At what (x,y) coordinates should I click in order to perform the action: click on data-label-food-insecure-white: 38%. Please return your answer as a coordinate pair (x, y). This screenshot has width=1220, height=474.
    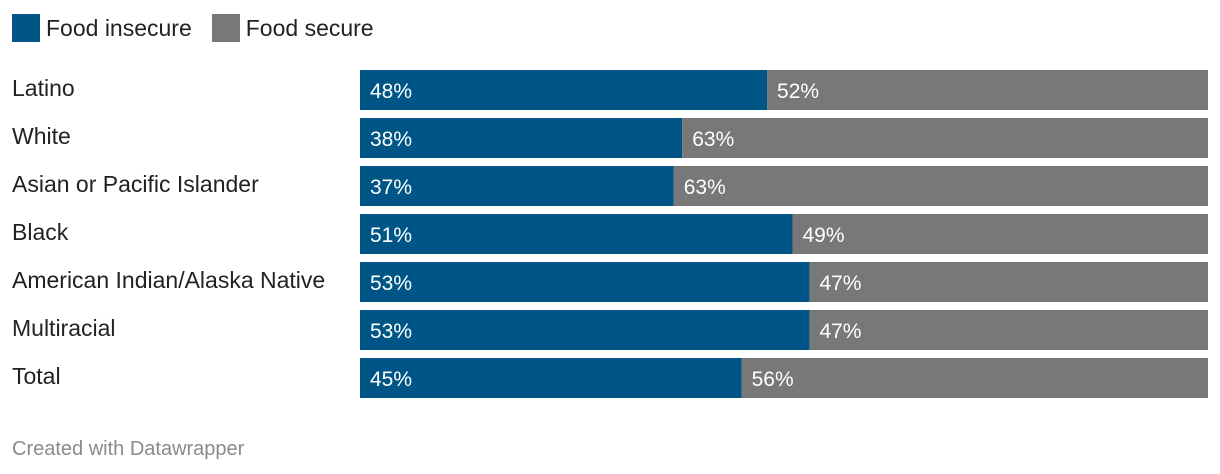
    Looking at the image, I should click on (391, 139).